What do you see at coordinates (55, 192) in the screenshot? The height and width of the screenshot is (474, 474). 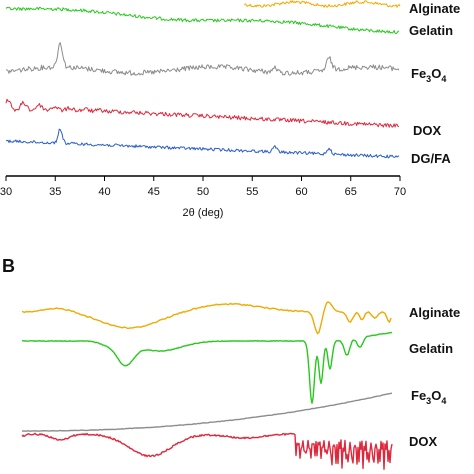 I see `x-tick-label: 35` at bounding box center [55, 192].